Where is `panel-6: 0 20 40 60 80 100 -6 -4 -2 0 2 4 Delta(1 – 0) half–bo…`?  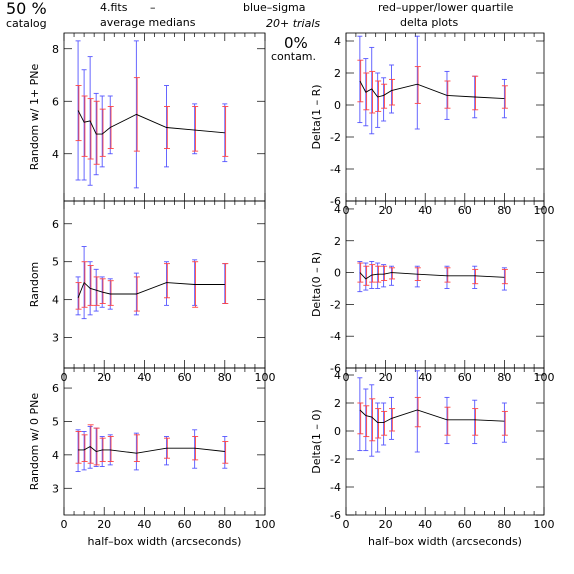 panel-6: 0 20 40 60 80 100 -6 -4 -2 0 2 4 Delta(1 – 0) half–bo… is located at coordinates (432, 457).